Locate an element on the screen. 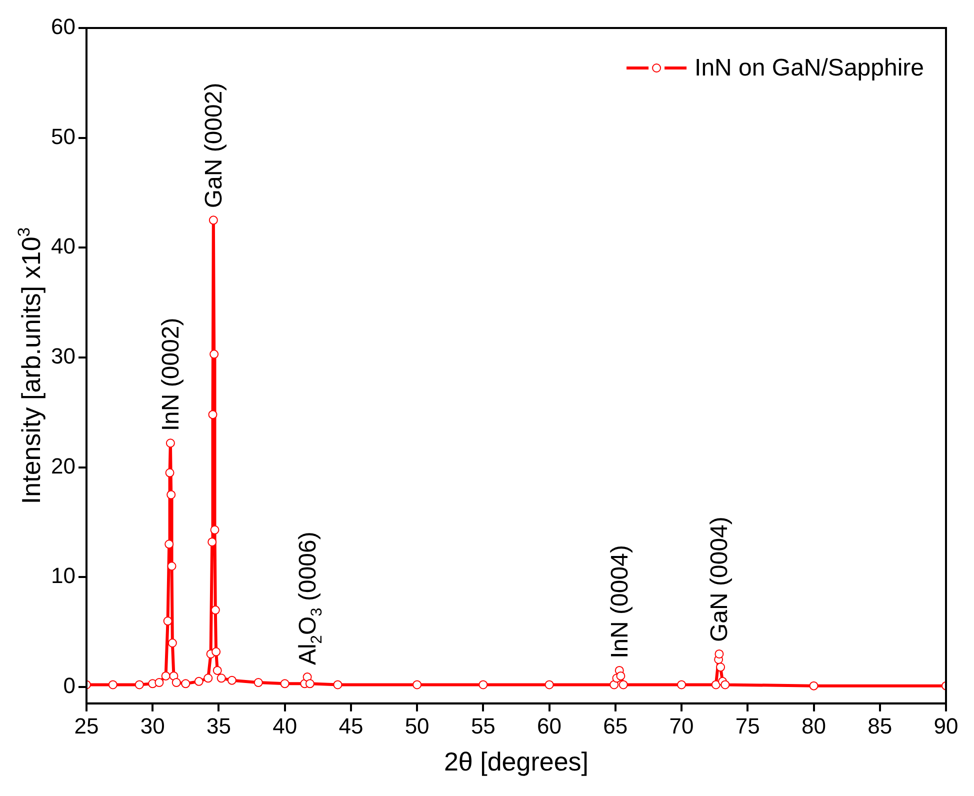 The image size is (974, 796). x-tick-label: 60 is located at coordinates (549, 726).